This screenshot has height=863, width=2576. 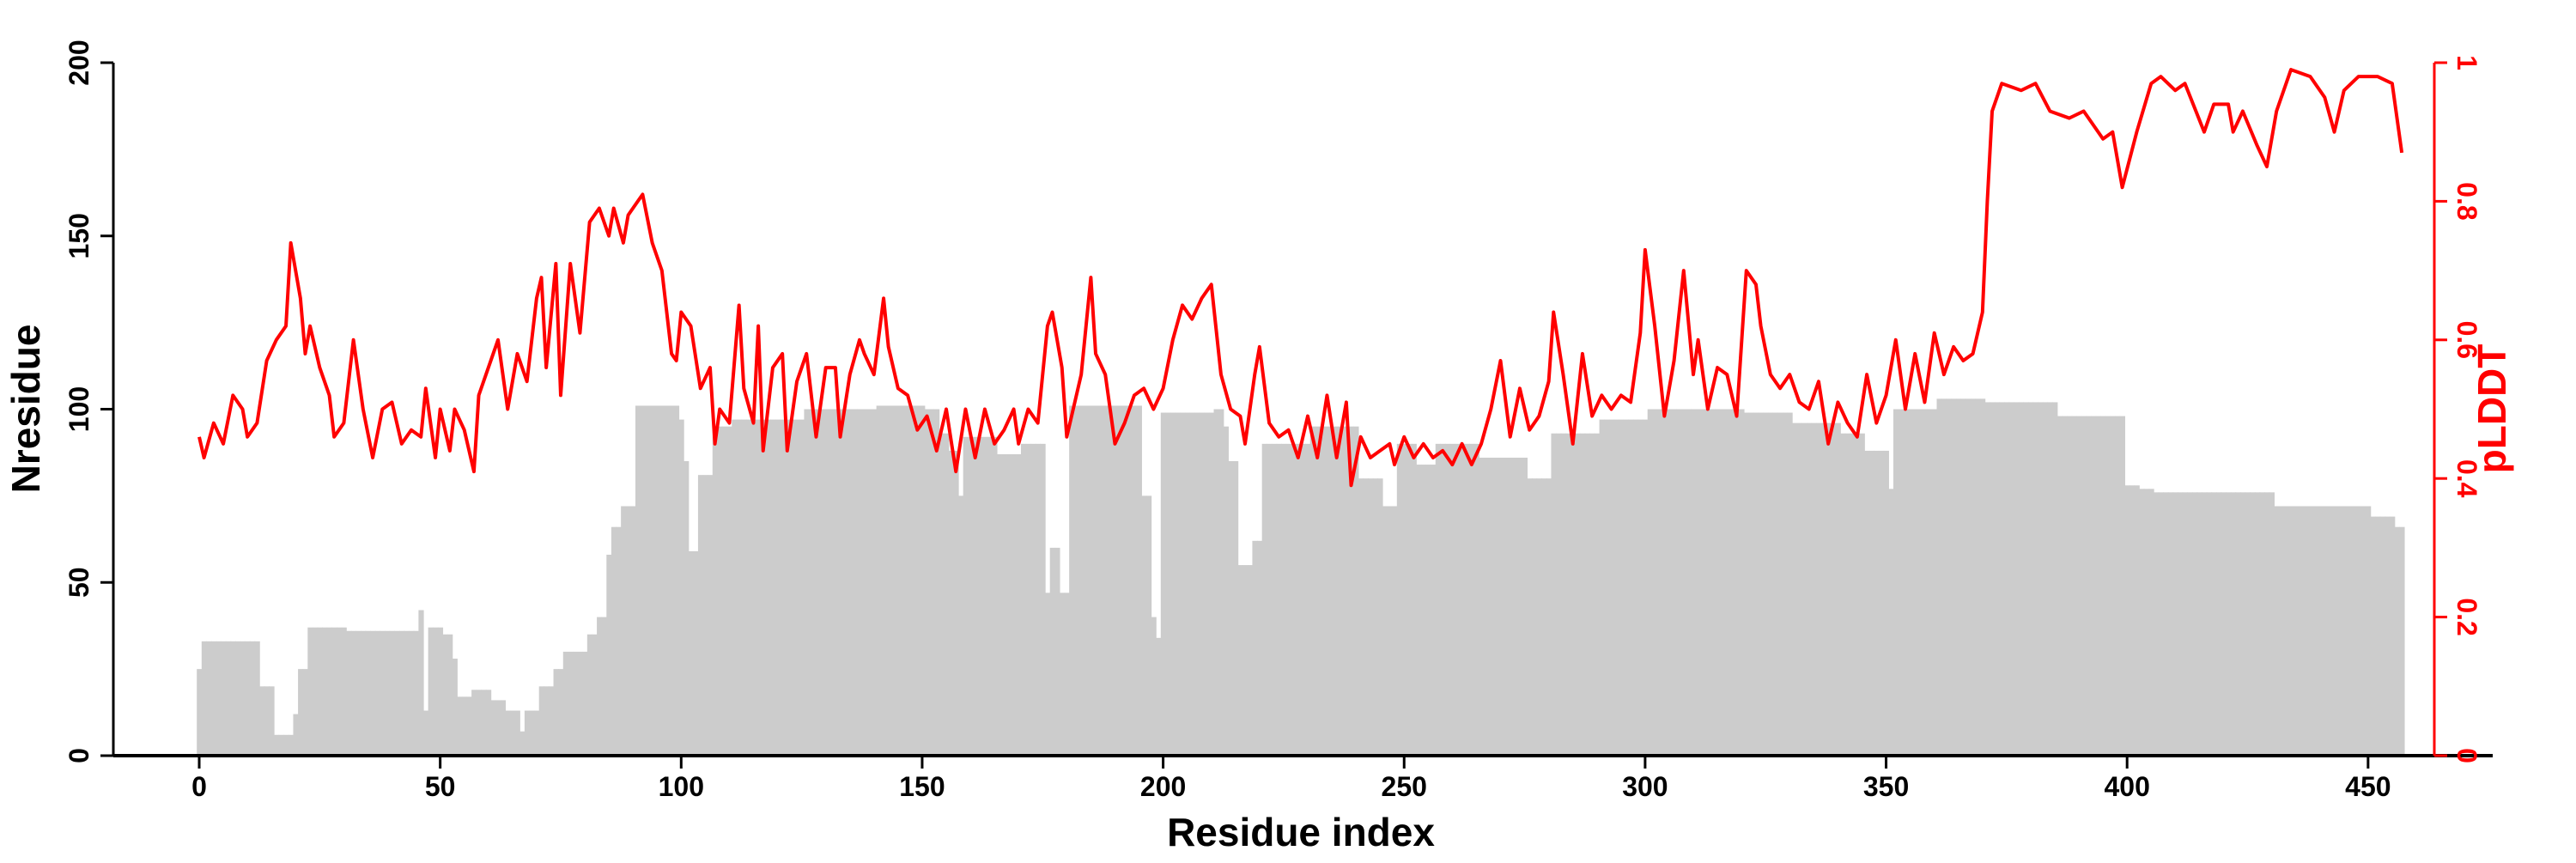 I want to click on right-y-tick-label: 0.6, so click(x=2466, y=340).